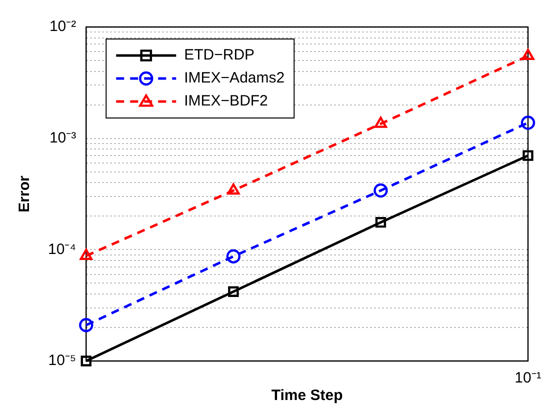 This screenshot has width=554, height=417. I want to click on x-axis-title: Time Step, so click(307, 395).